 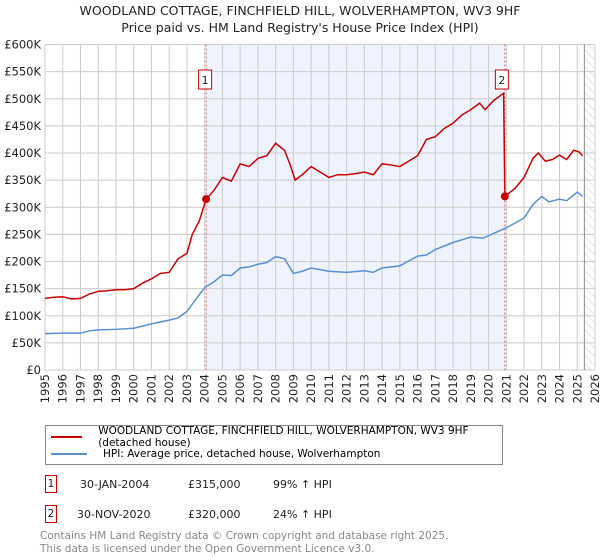 What do you see at coordinates (542, 388) in the screenshot?
I see `x-tick-label: 2023` at bounding box center [542, 388].